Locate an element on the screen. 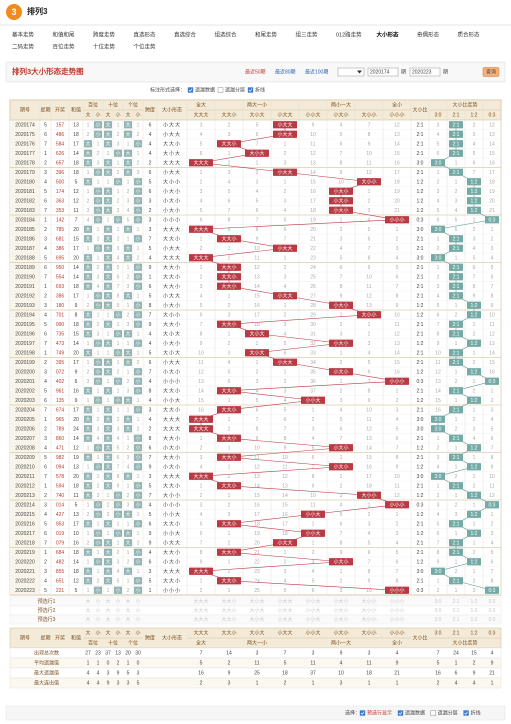  nav-tab: 个位走势 is located at coordinates (145, 46).